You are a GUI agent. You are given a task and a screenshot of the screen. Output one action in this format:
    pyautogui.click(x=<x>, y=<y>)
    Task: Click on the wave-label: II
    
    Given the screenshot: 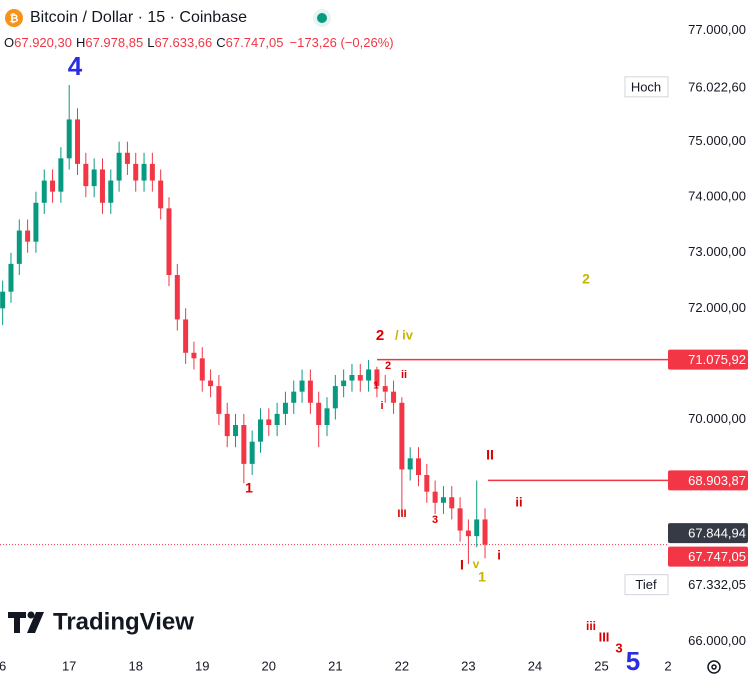 What is the action you would take?
    pyautogui.click(x=490, y=455)
    